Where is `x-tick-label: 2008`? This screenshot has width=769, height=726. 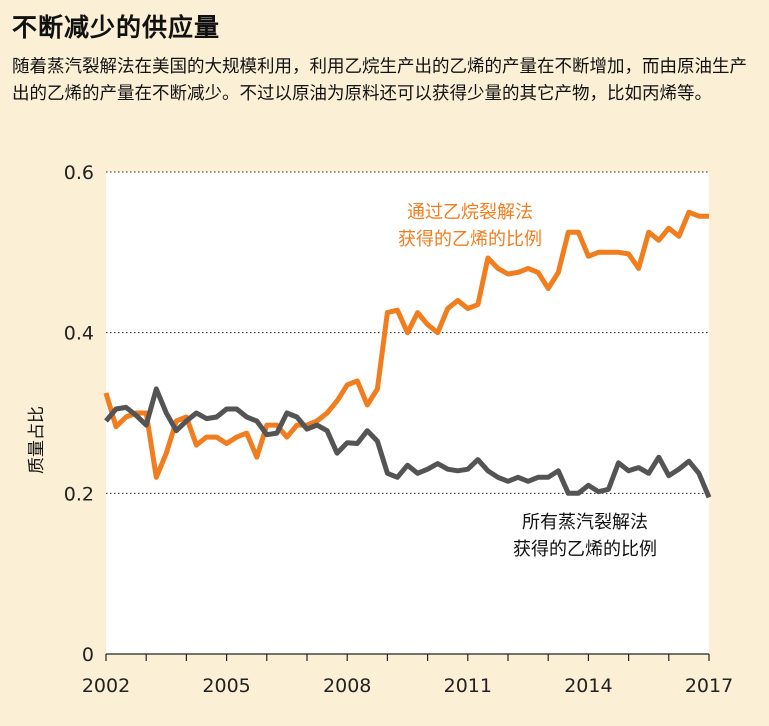
x-tick-label: 2008 is located at coordinates (347, 686).